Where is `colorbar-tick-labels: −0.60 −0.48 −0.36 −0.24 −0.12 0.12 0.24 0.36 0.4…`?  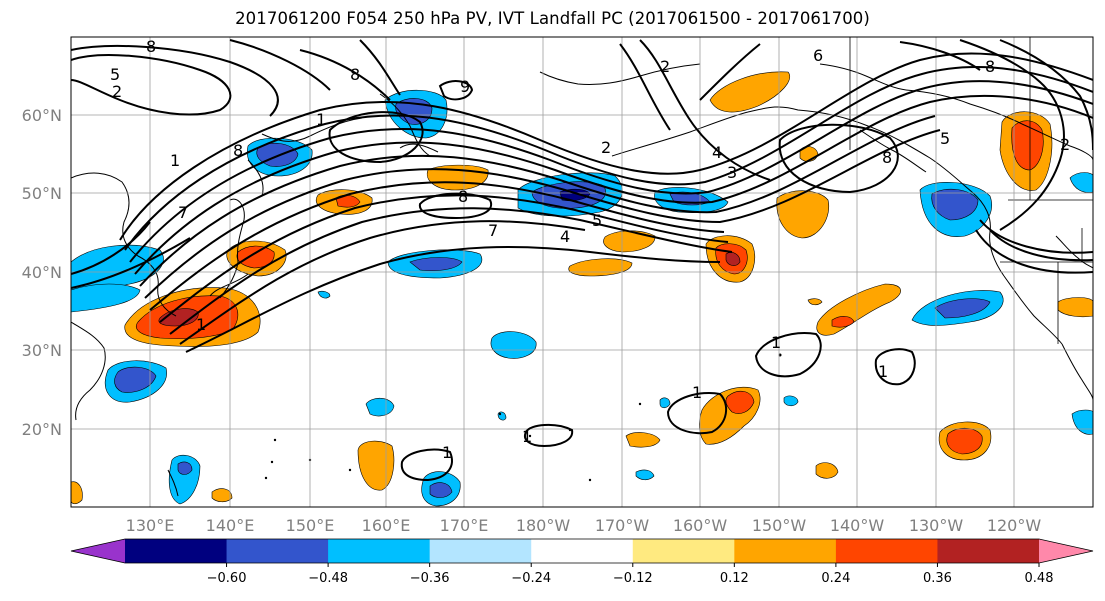 colorbar-tick-labels: −0.60 −0.48 −0.36 −0.24 −0.12 0.12 0.24 0.36 0.4… is located at coordinates (630, 578).